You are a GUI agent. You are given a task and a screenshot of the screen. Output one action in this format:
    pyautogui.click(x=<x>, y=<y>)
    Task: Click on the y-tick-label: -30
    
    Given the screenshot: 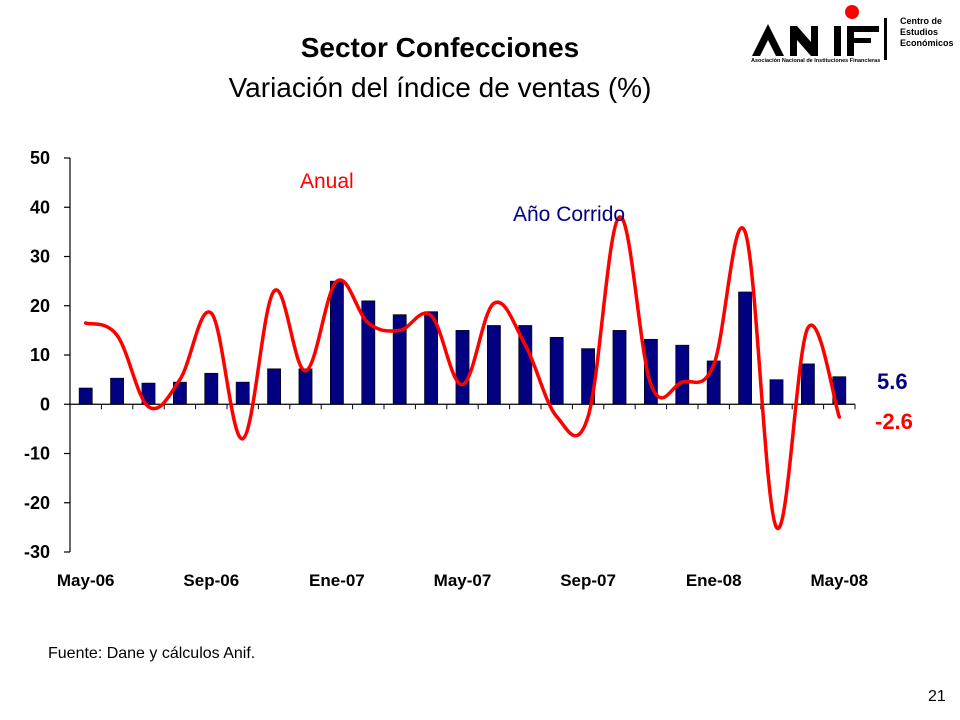 What is the action you would take?
    pyautogui.click(x=37, y=552)
    